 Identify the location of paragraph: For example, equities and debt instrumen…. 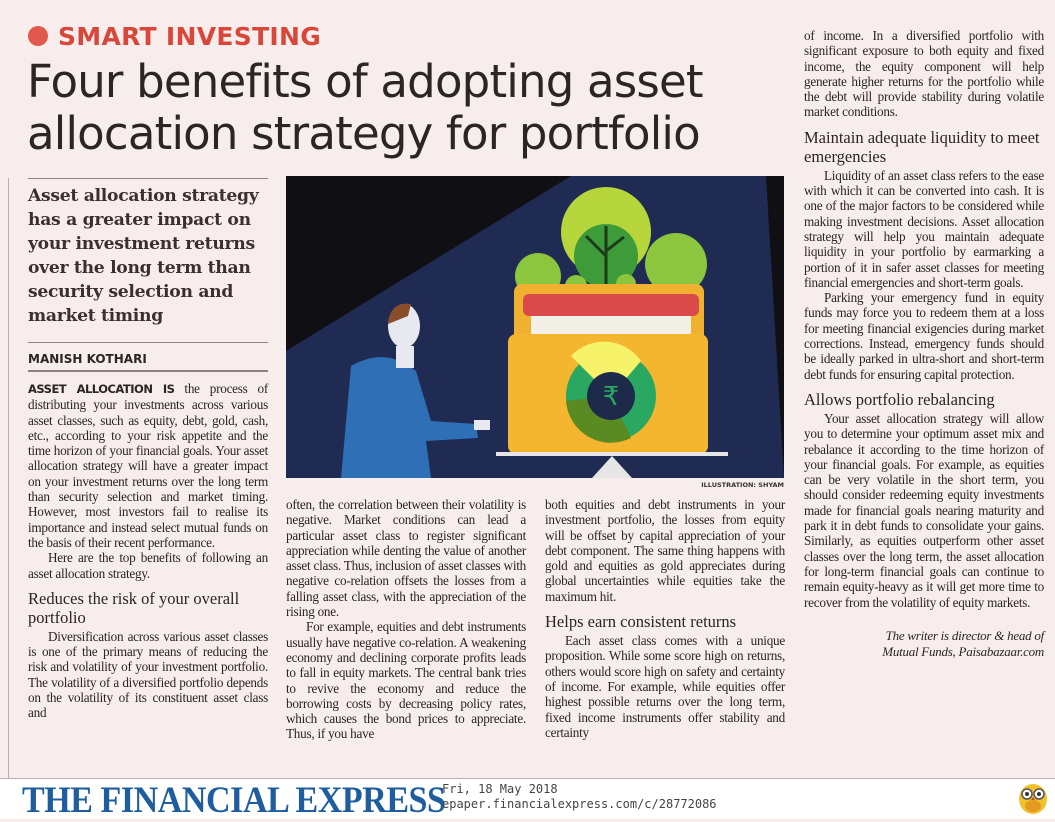
(406, 680).